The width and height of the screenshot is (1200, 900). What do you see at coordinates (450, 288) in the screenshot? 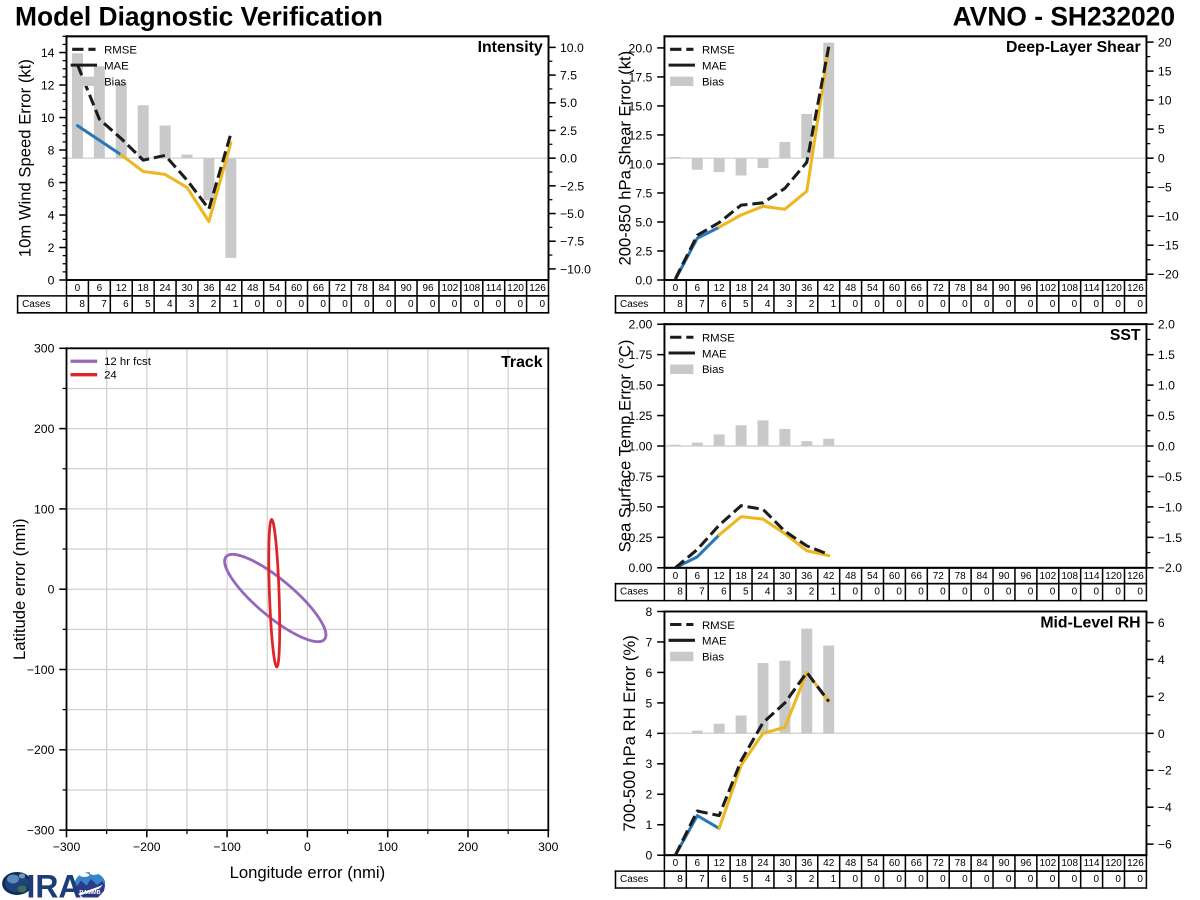
I see `svg-text: 102` at bounding box center [450, 288].